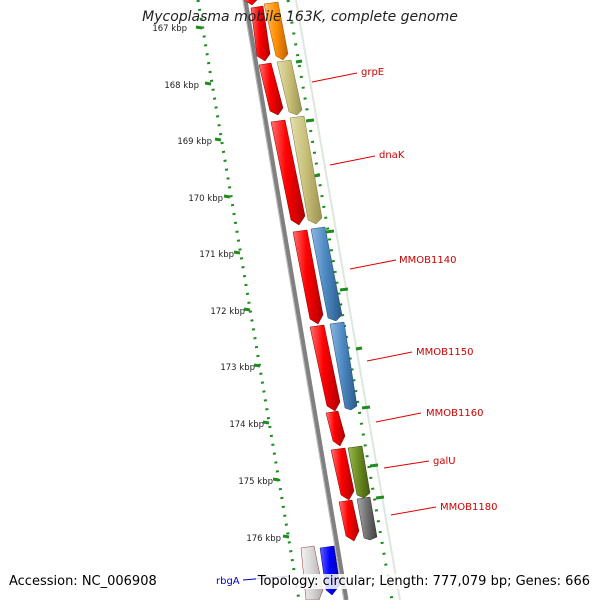 This screenshot has width=600, height=600. What do you see at coordinates (312, 572) in the screenshot?
I see `gene-arrow-faded` at bounding box center [312, 572].